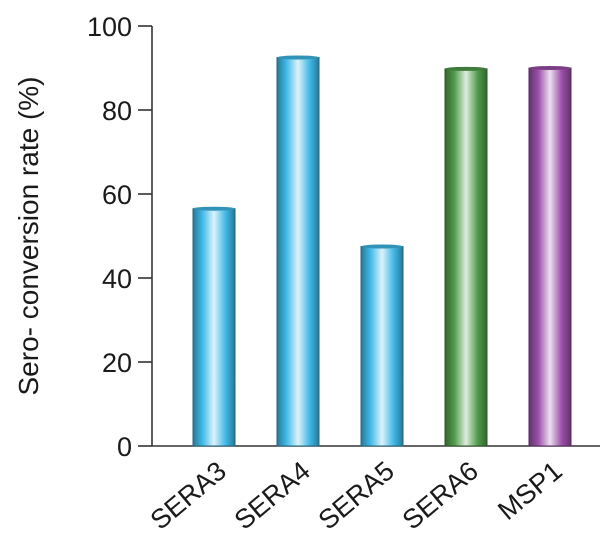 This screenshot has height=557, width=608. I want to click on bar-sera6, so click(466, 257).